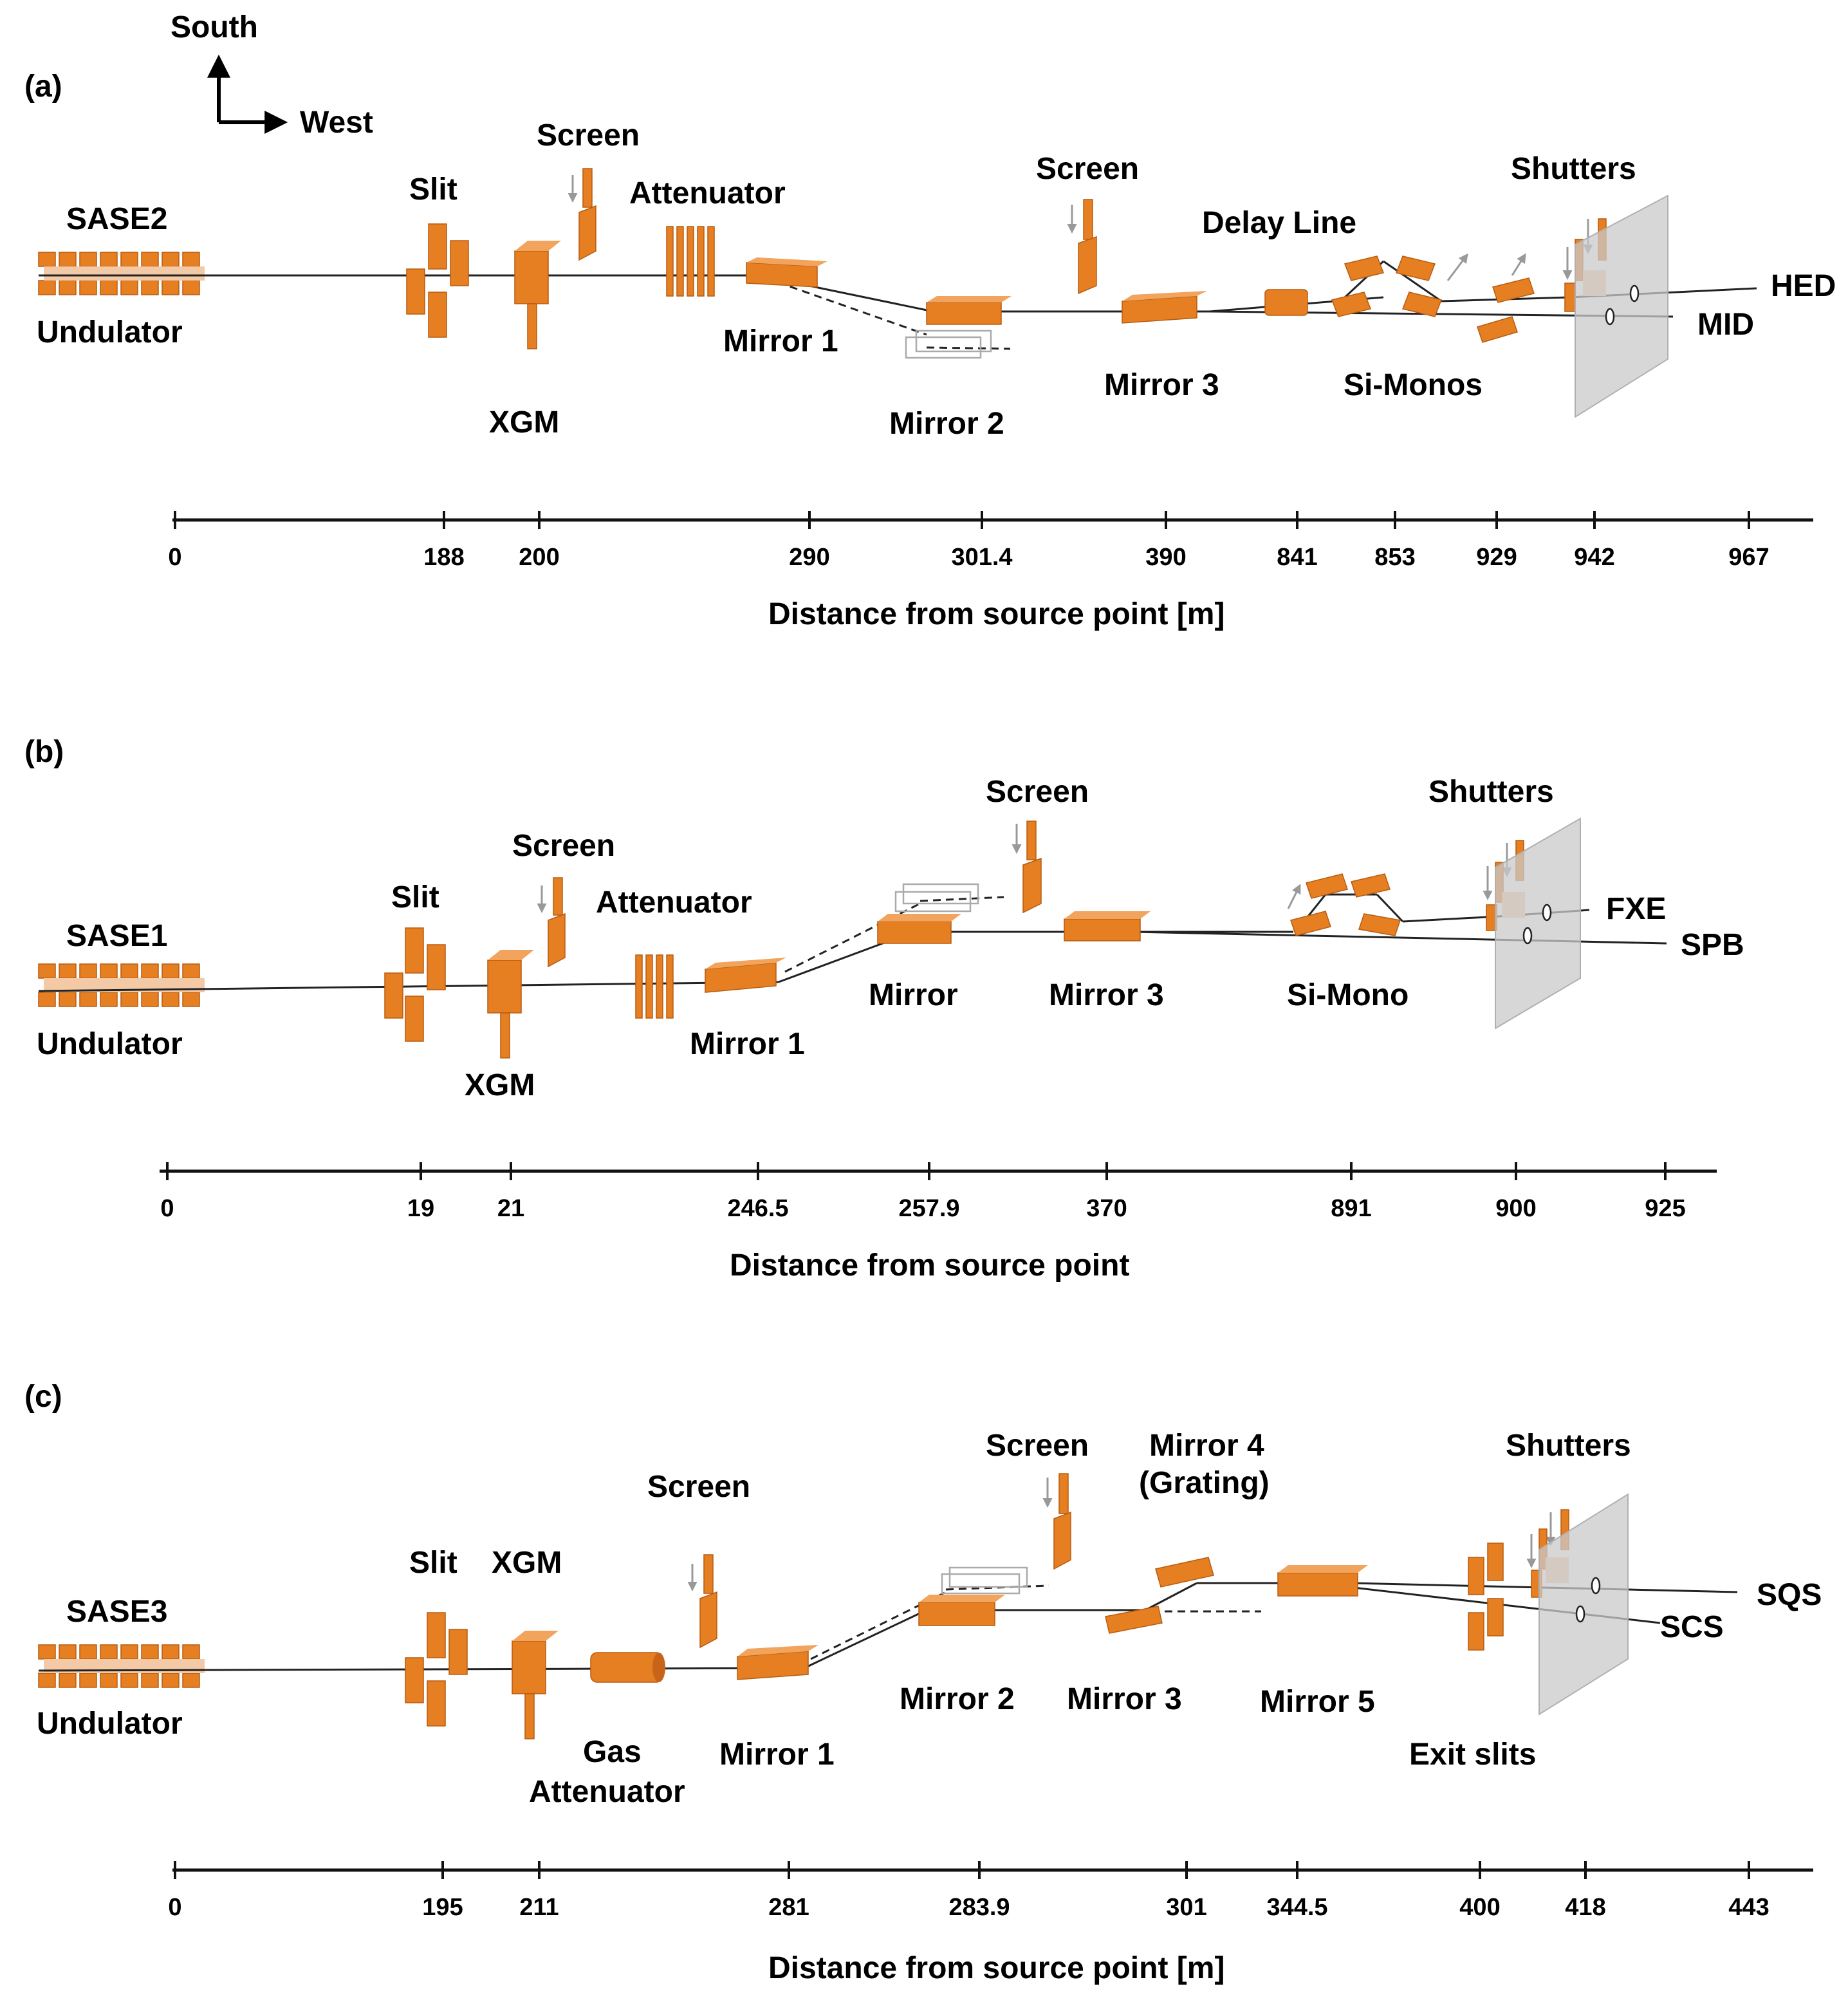 This screenshot has height=1993, width=1848. What do you see at coordinates (613, 1752) in the screenshot?
I see `panel-c-gas-label: Gas` at bounding box center [613, 1752].